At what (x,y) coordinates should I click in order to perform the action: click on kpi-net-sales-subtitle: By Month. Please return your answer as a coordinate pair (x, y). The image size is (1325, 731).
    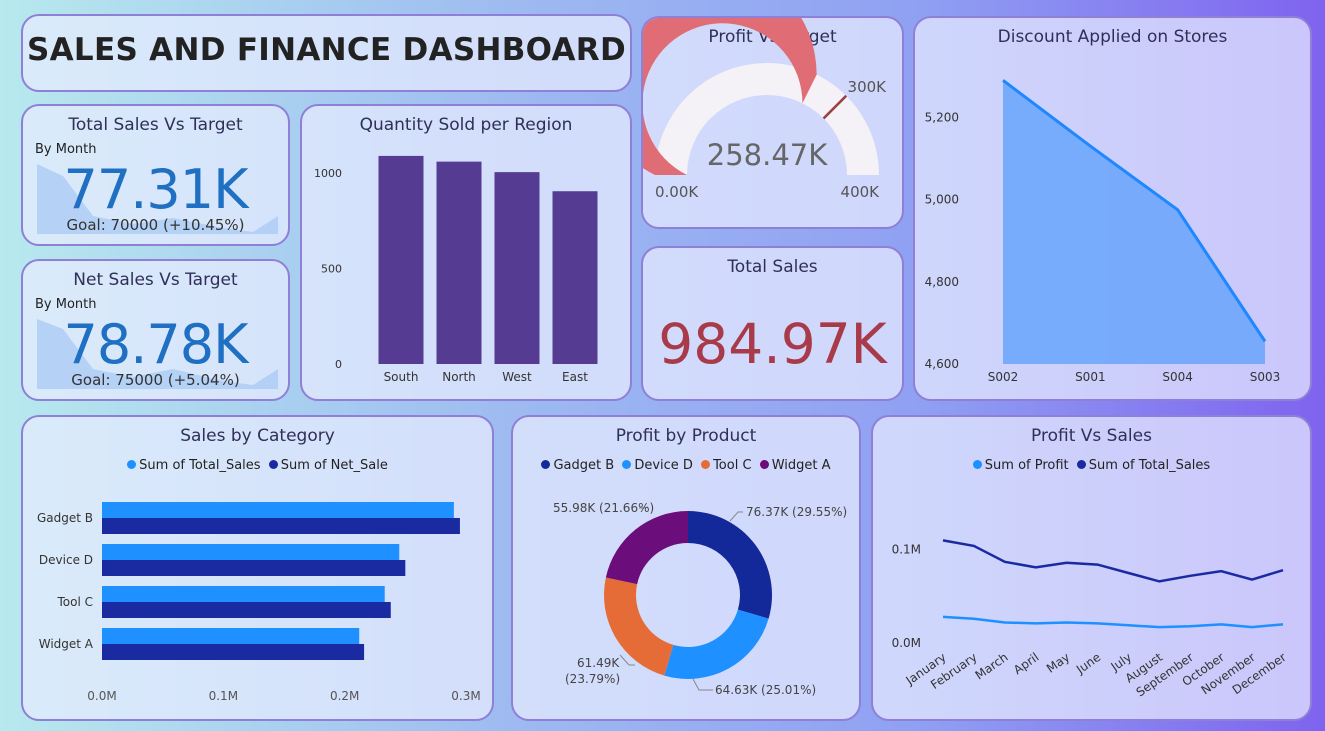
    Looking at the image, I should click on (66, 304).